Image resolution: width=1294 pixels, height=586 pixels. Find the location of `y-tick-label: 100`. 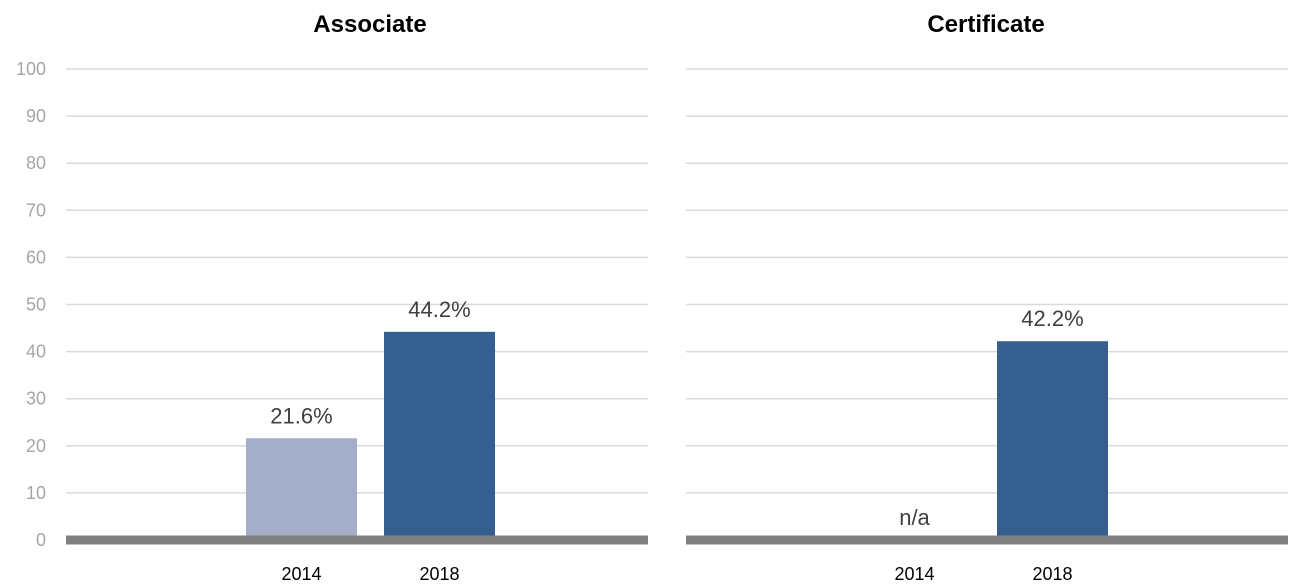

y-tick-label: 100 is located at coordinates (31, 69).